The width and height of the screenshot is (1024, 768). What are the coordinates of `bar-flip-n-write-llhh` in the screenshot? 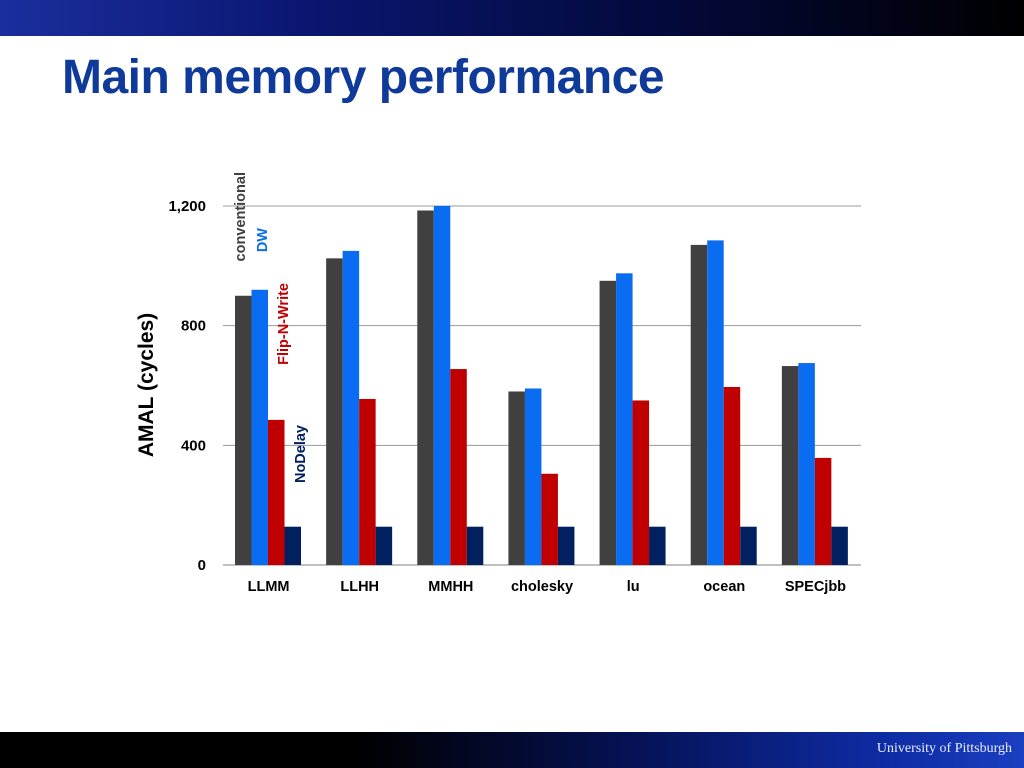 It's located at (367, 481).